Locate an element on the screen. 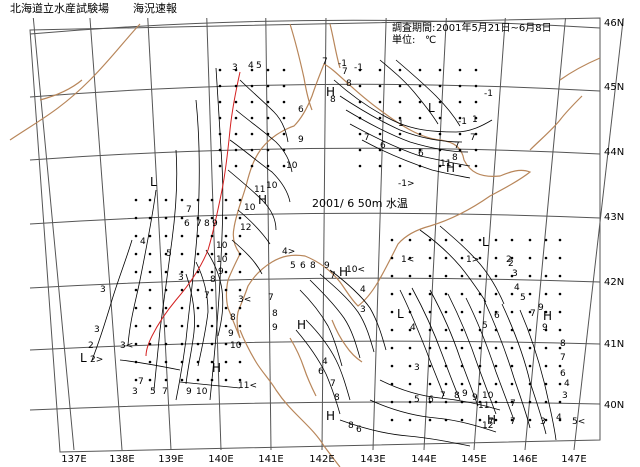 The image size is (640, 467). caption-date: 2001/ 6 is located at coordinates (333, 203).